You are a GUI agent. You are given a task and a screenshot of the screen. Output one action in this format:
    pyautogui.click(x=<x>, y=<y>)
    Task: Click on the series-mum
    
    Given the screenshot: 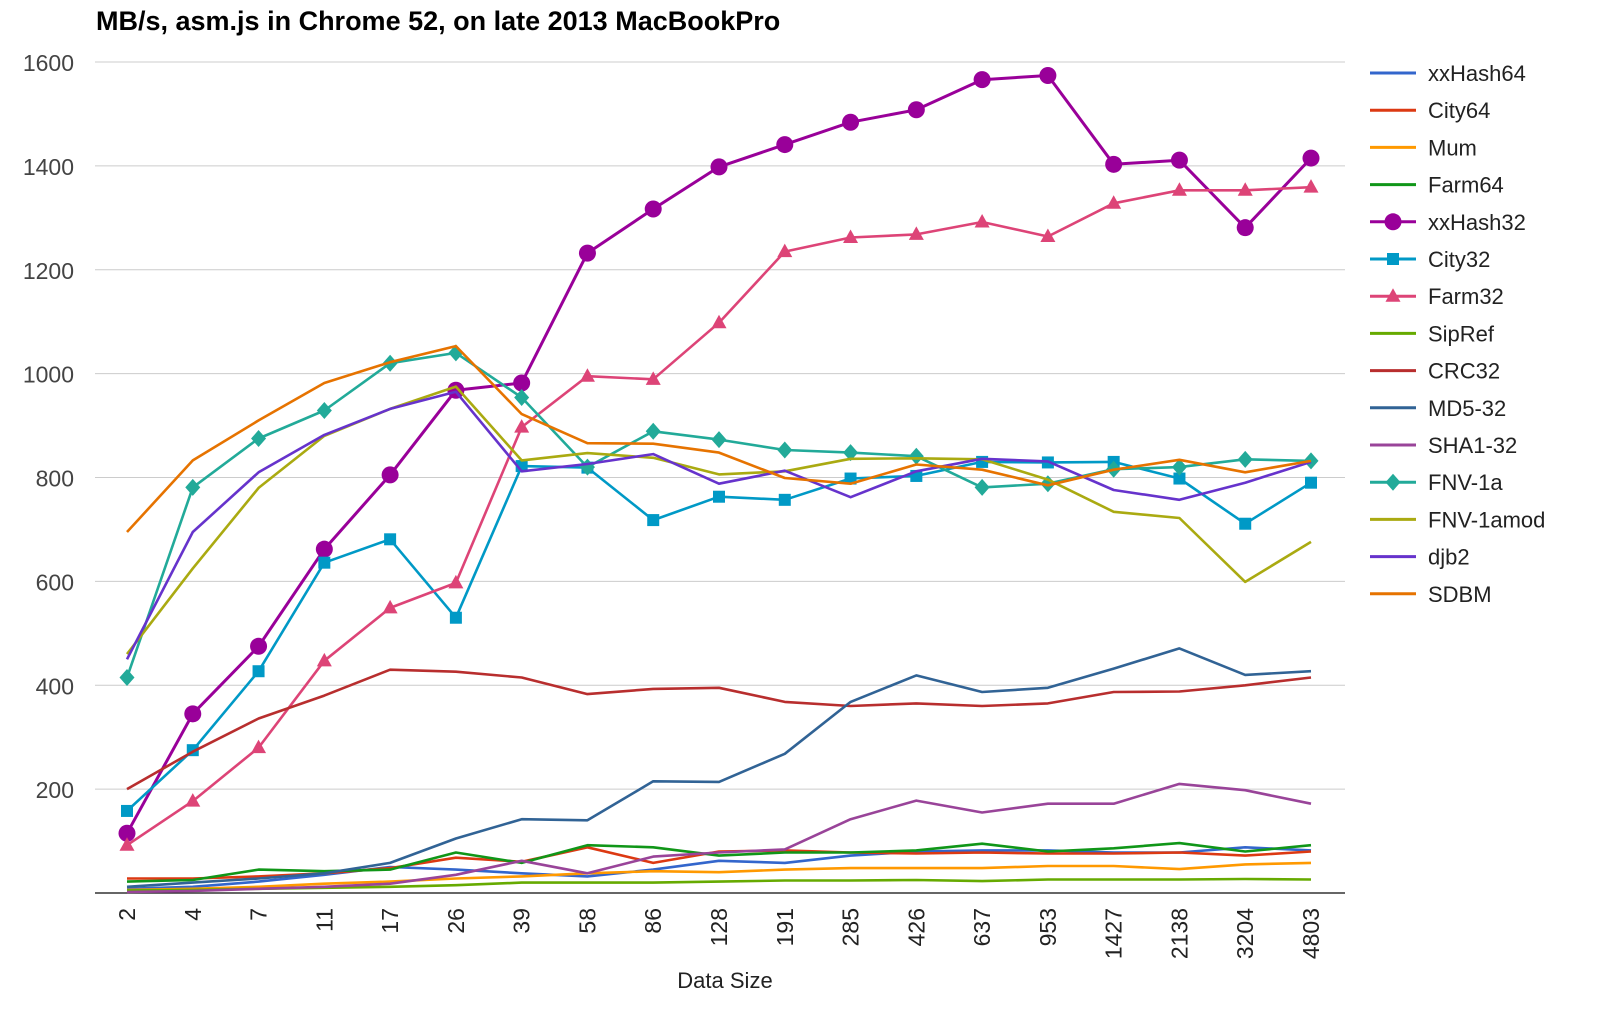 What is the action you would take?
    pyautogui.click(x=719, y=876)
    